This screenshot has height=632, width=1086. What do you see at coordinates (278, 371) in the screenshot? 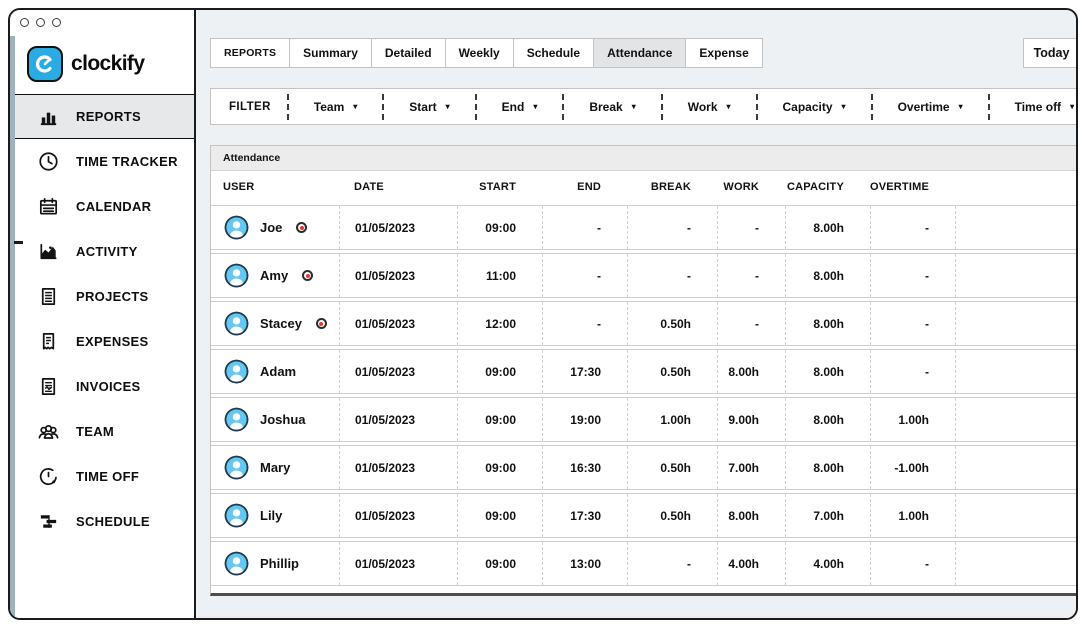
I see `user-name: Adam` at bounding box center [278, 371].